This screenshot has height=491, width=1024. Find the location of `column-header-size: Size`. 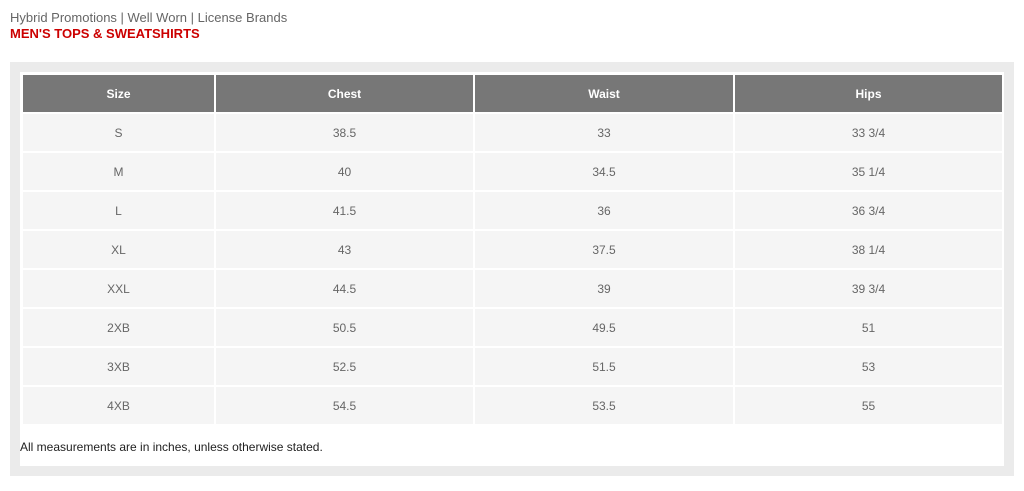

column-header-size: Size is located at coordinates (118, 93).